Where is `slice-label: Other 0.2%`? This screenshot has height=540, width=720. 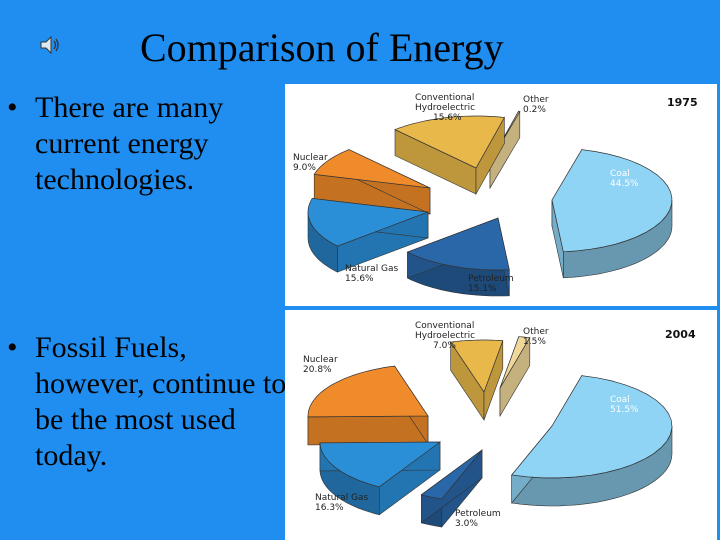 slice-label: Other 0.2% is located at coordinates (536, 105).